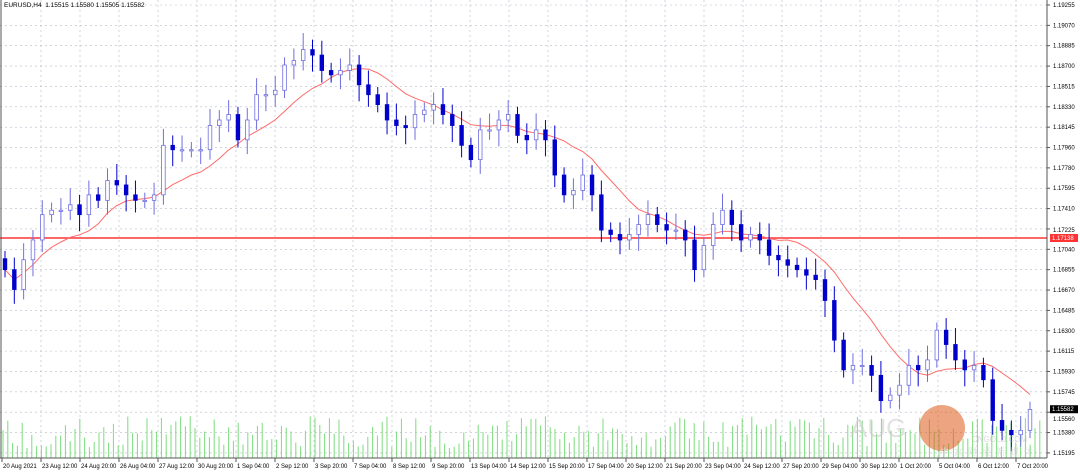 Image resolution: width=1080 pixels, height=472 pixels. What do you see at coordinates (292, 467) in the screenshot?
I see `x-tick-label: 2 Sep 12:00` at bounding box center [292, 467].